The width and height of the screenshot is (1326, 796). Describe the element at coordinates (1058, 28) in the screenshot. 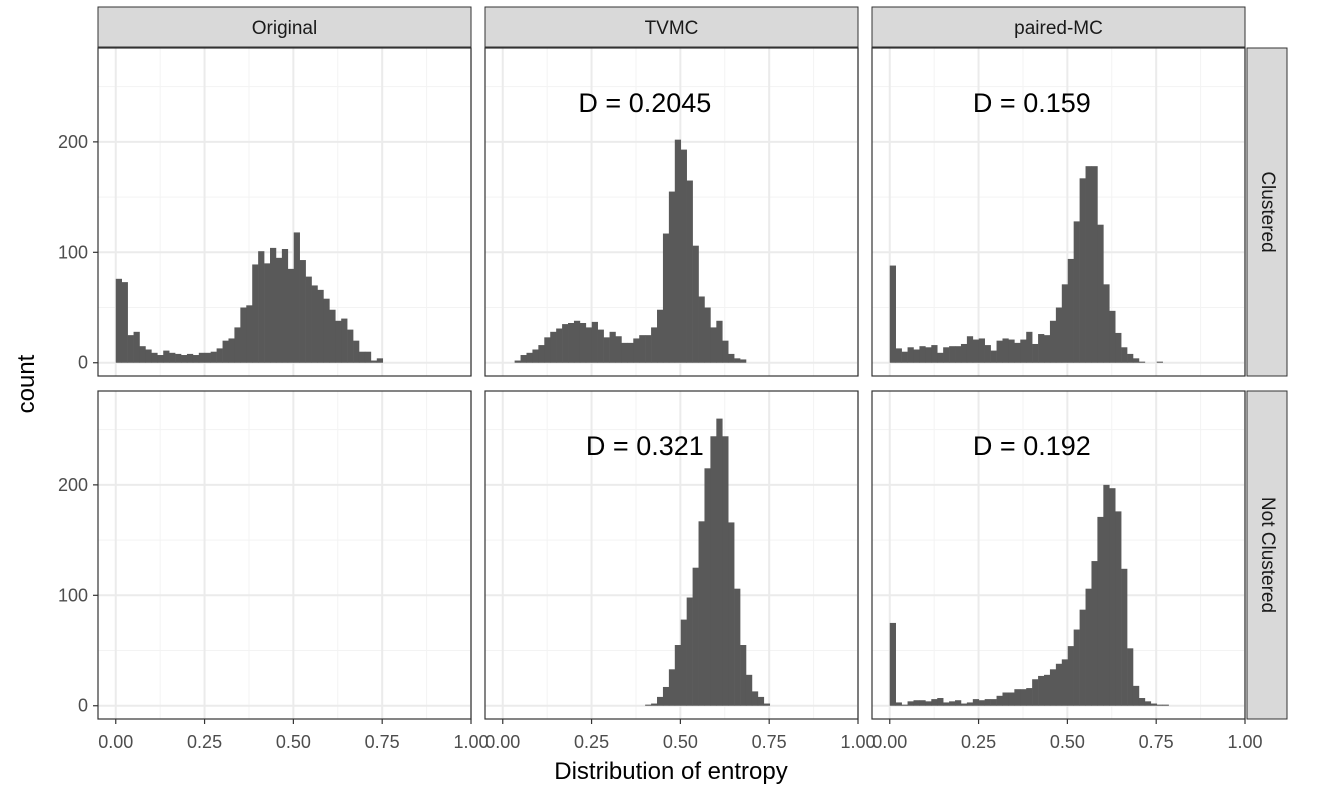

I see `strip-label-paired-mc: paired-MC` at that location.